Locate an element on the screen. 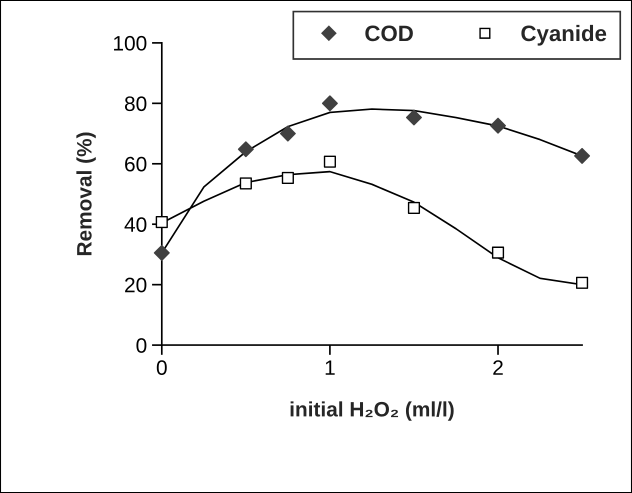  x-tick-label: 1 is located at coordinates (330, 367).